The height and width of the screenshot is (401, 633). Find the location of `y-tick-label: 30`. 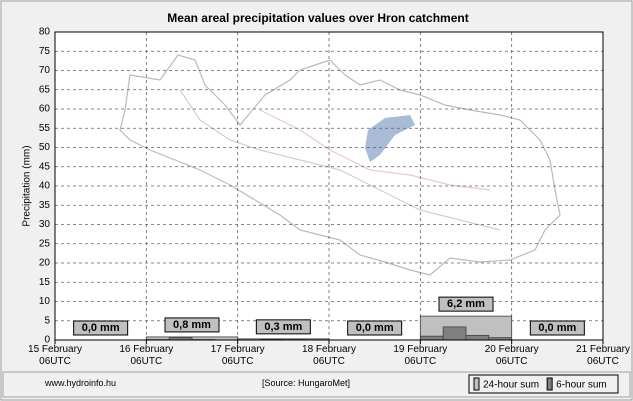

y-tick-label: 30 is located at coordinates (45, 224).